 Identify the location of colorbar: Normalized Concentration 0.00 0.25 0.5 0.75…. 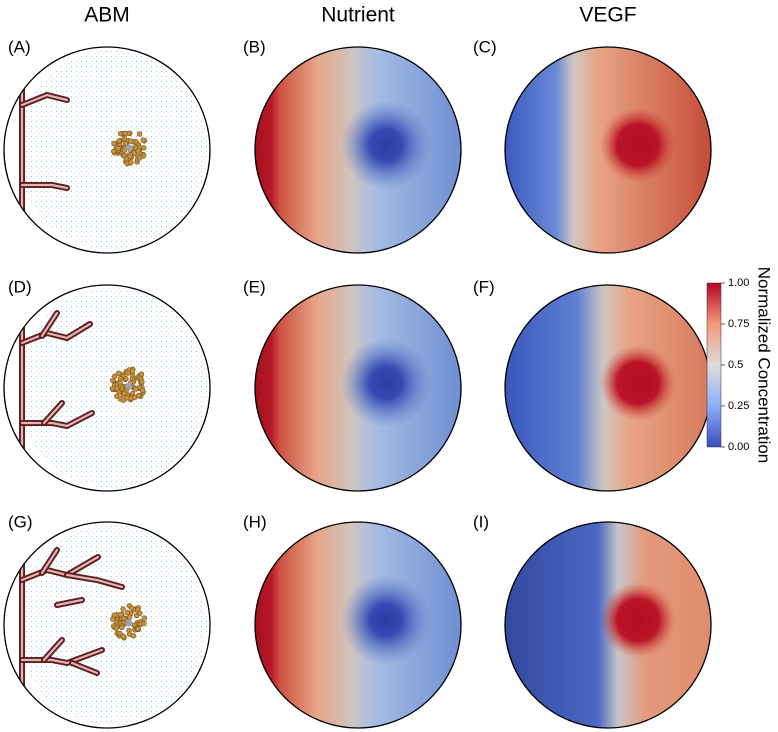
(740, 365).